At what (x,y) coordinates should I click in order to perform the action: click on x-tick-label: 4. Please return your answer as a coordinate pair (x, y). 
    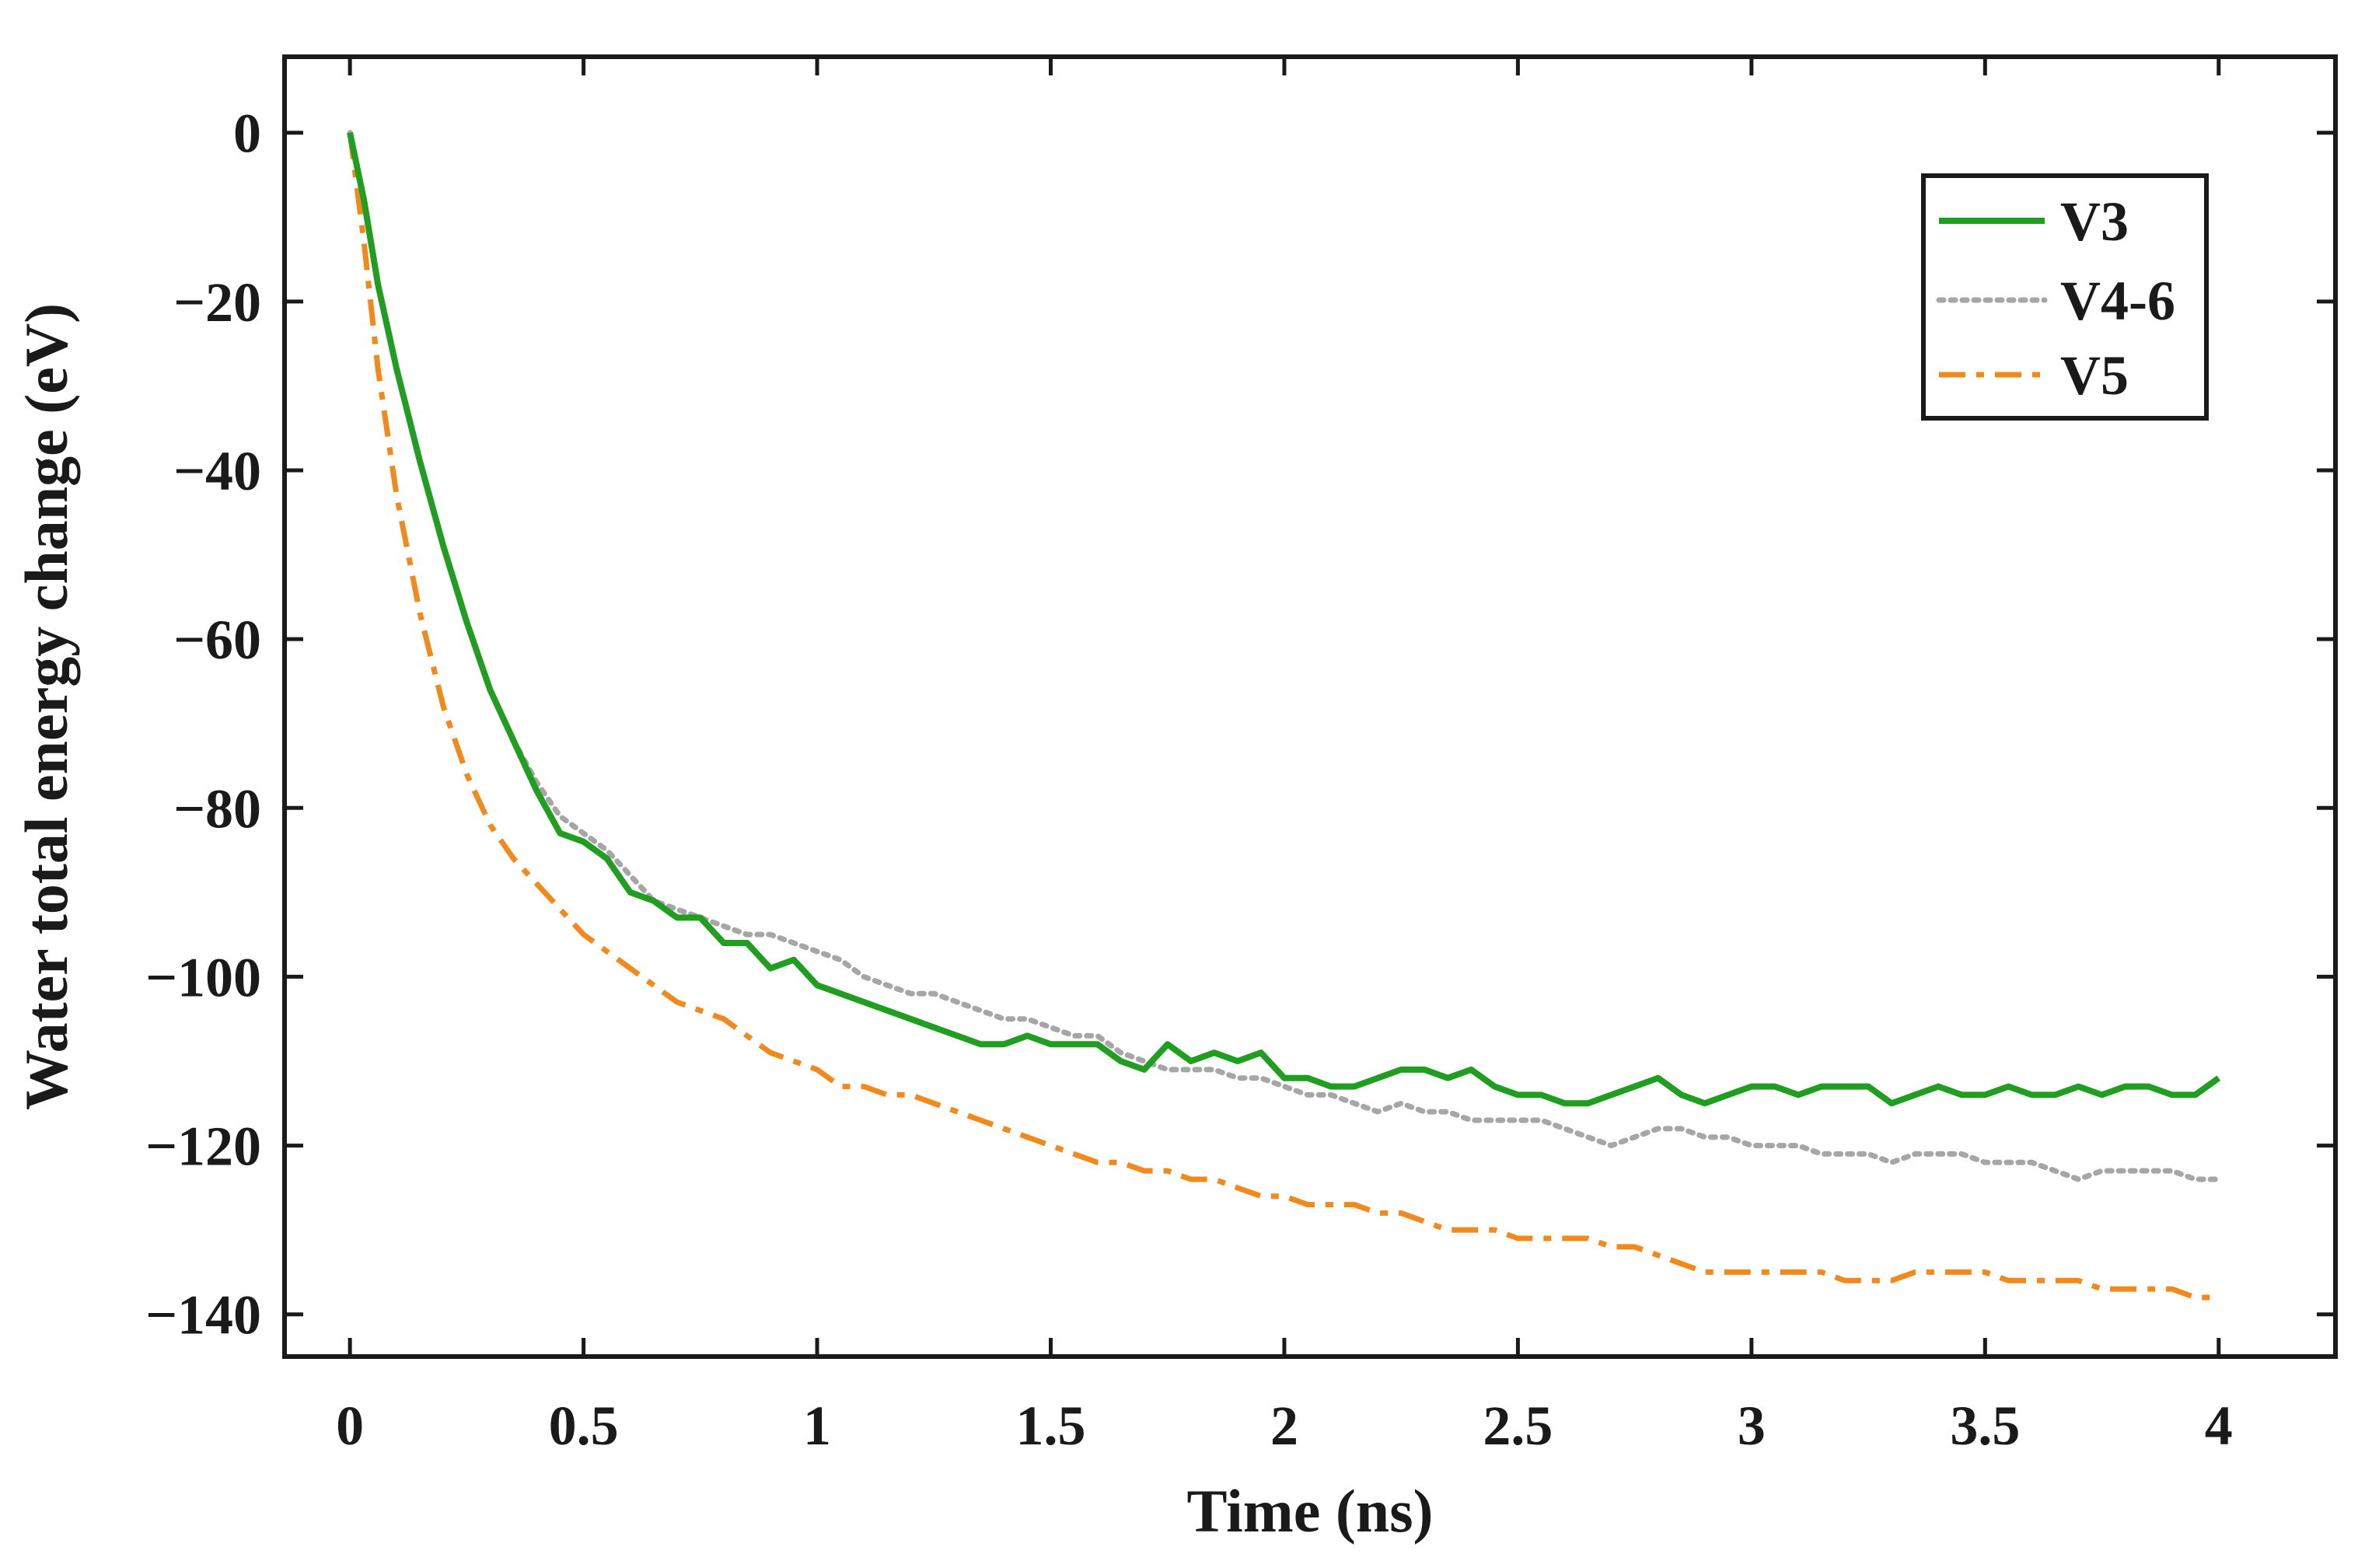
    Looking at the image, I should click on (2219, 1426).